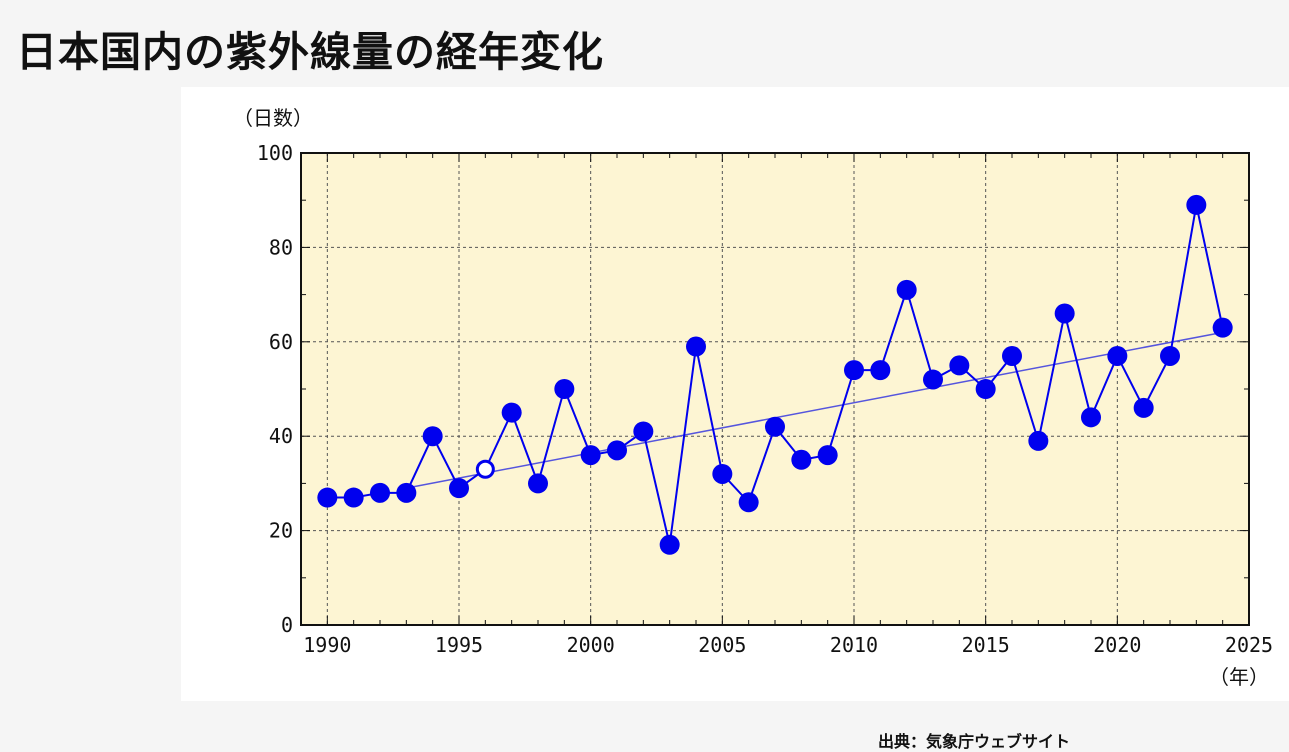 The image size is (1289, 752). Describe the element at coordinates (986, 645) in the screenshot. I see `x-tick-label: 2015` at that location.